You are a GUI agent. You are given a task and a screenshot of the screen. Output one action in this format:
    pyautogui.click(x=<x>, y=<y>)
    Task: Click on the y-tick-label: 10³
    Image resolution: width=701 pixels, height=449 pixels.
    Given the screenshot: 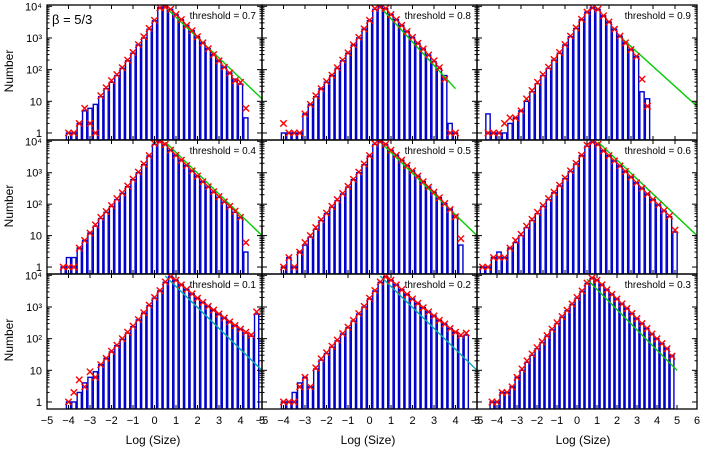 What is the action you would take?
    pyautogui.click(x=34, y=39)
    